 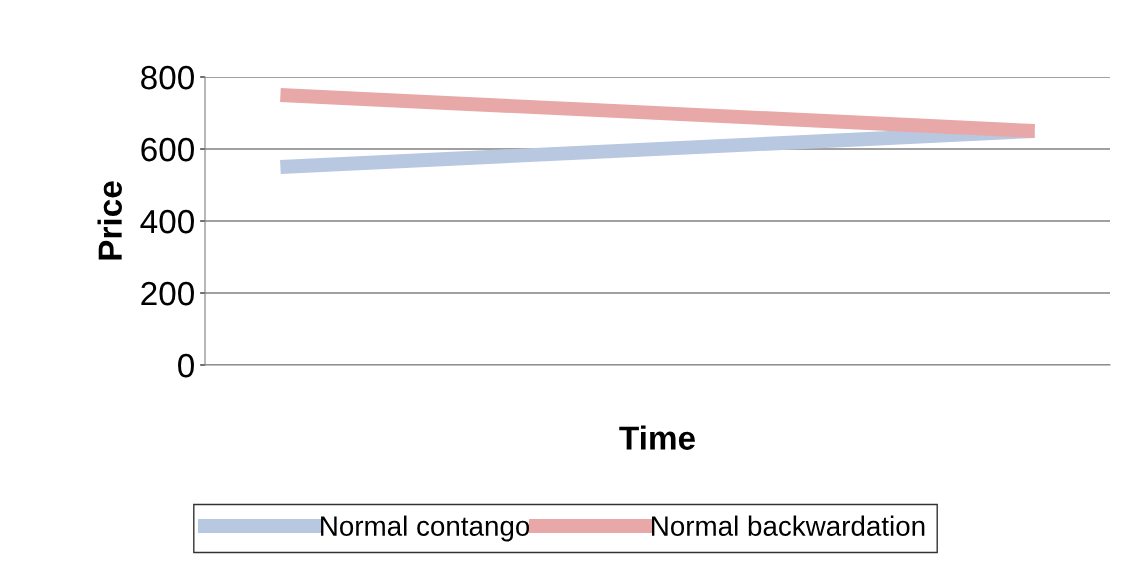 I want to click on y-tick-label: 600, so click(x=167, y=149).